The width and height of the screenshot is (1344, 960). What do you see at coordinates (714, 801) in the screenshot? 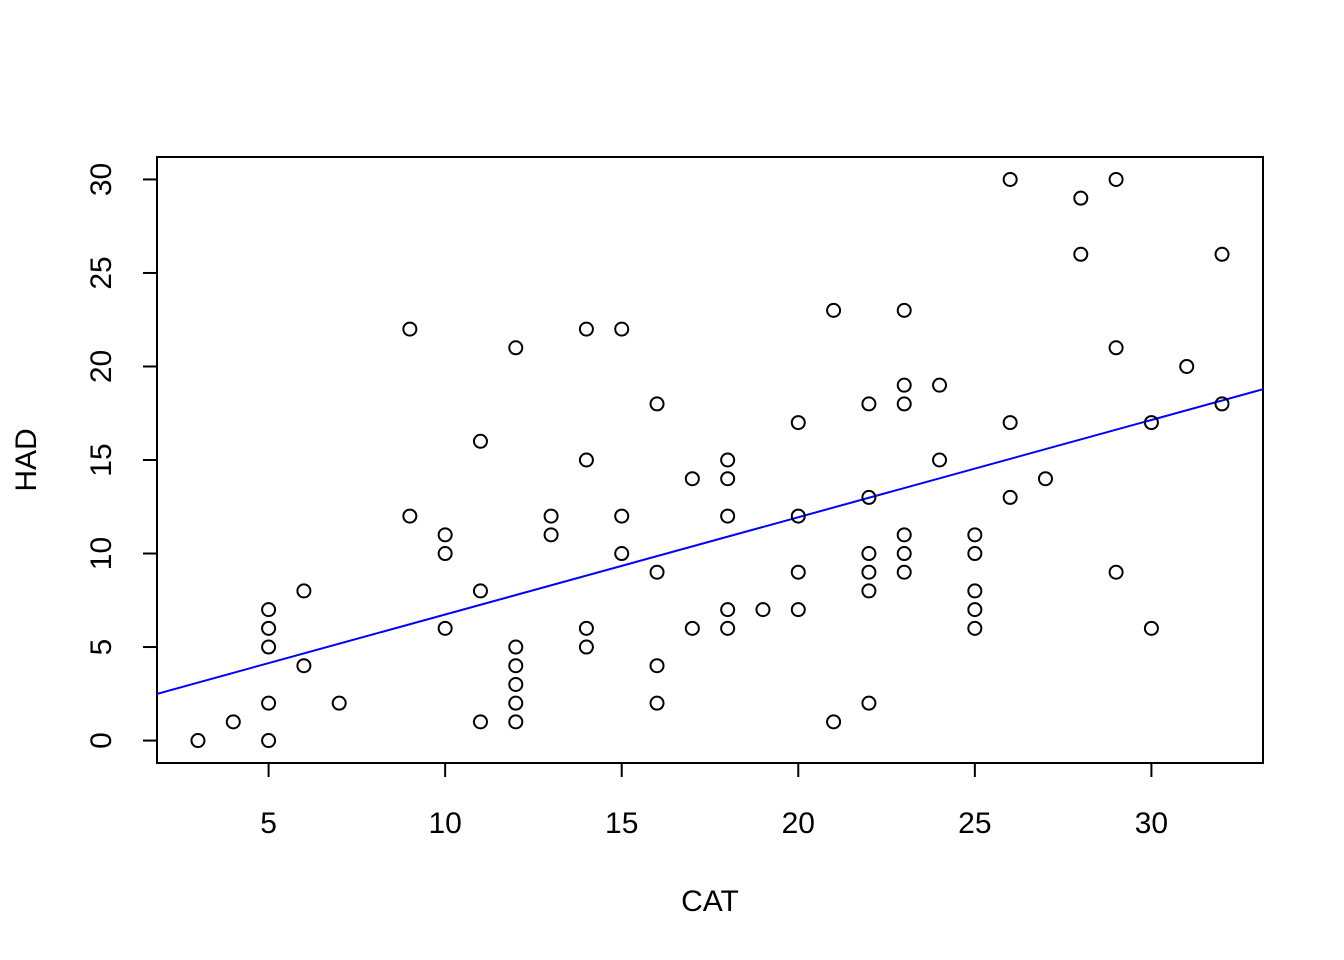
I see `x-axis: 5 10 15 20 25 30` at bounding box center [714, 801].